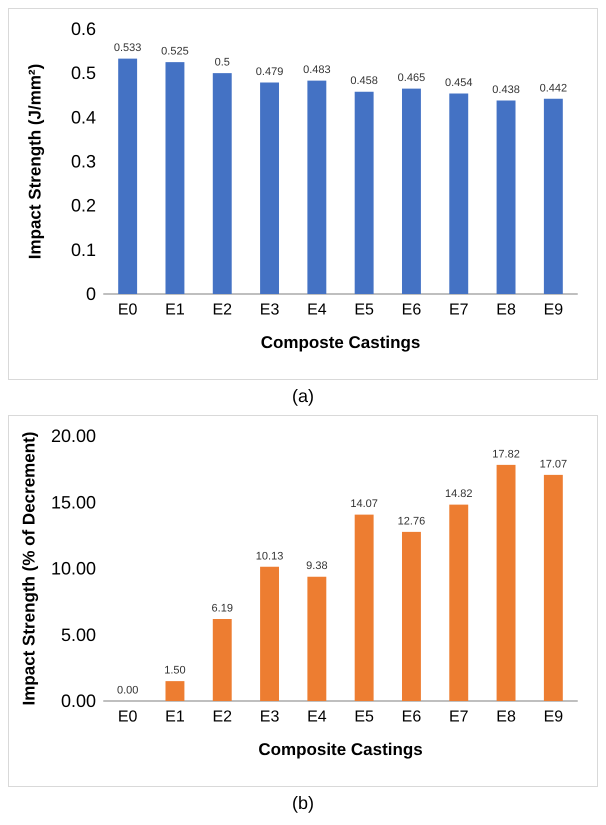  Describe the element at coordinates (222, 608) in the screenshot. I see `data-label: 6.19` at that location.